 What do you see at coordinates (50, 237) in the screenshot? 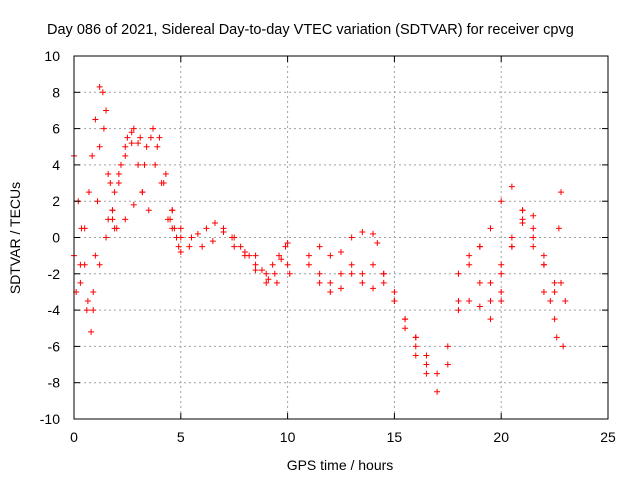
I see `y-tick-labels: -10 -8 -6 -4 -2 0 2 4 6 8 10` at bounding box center [50, 237].